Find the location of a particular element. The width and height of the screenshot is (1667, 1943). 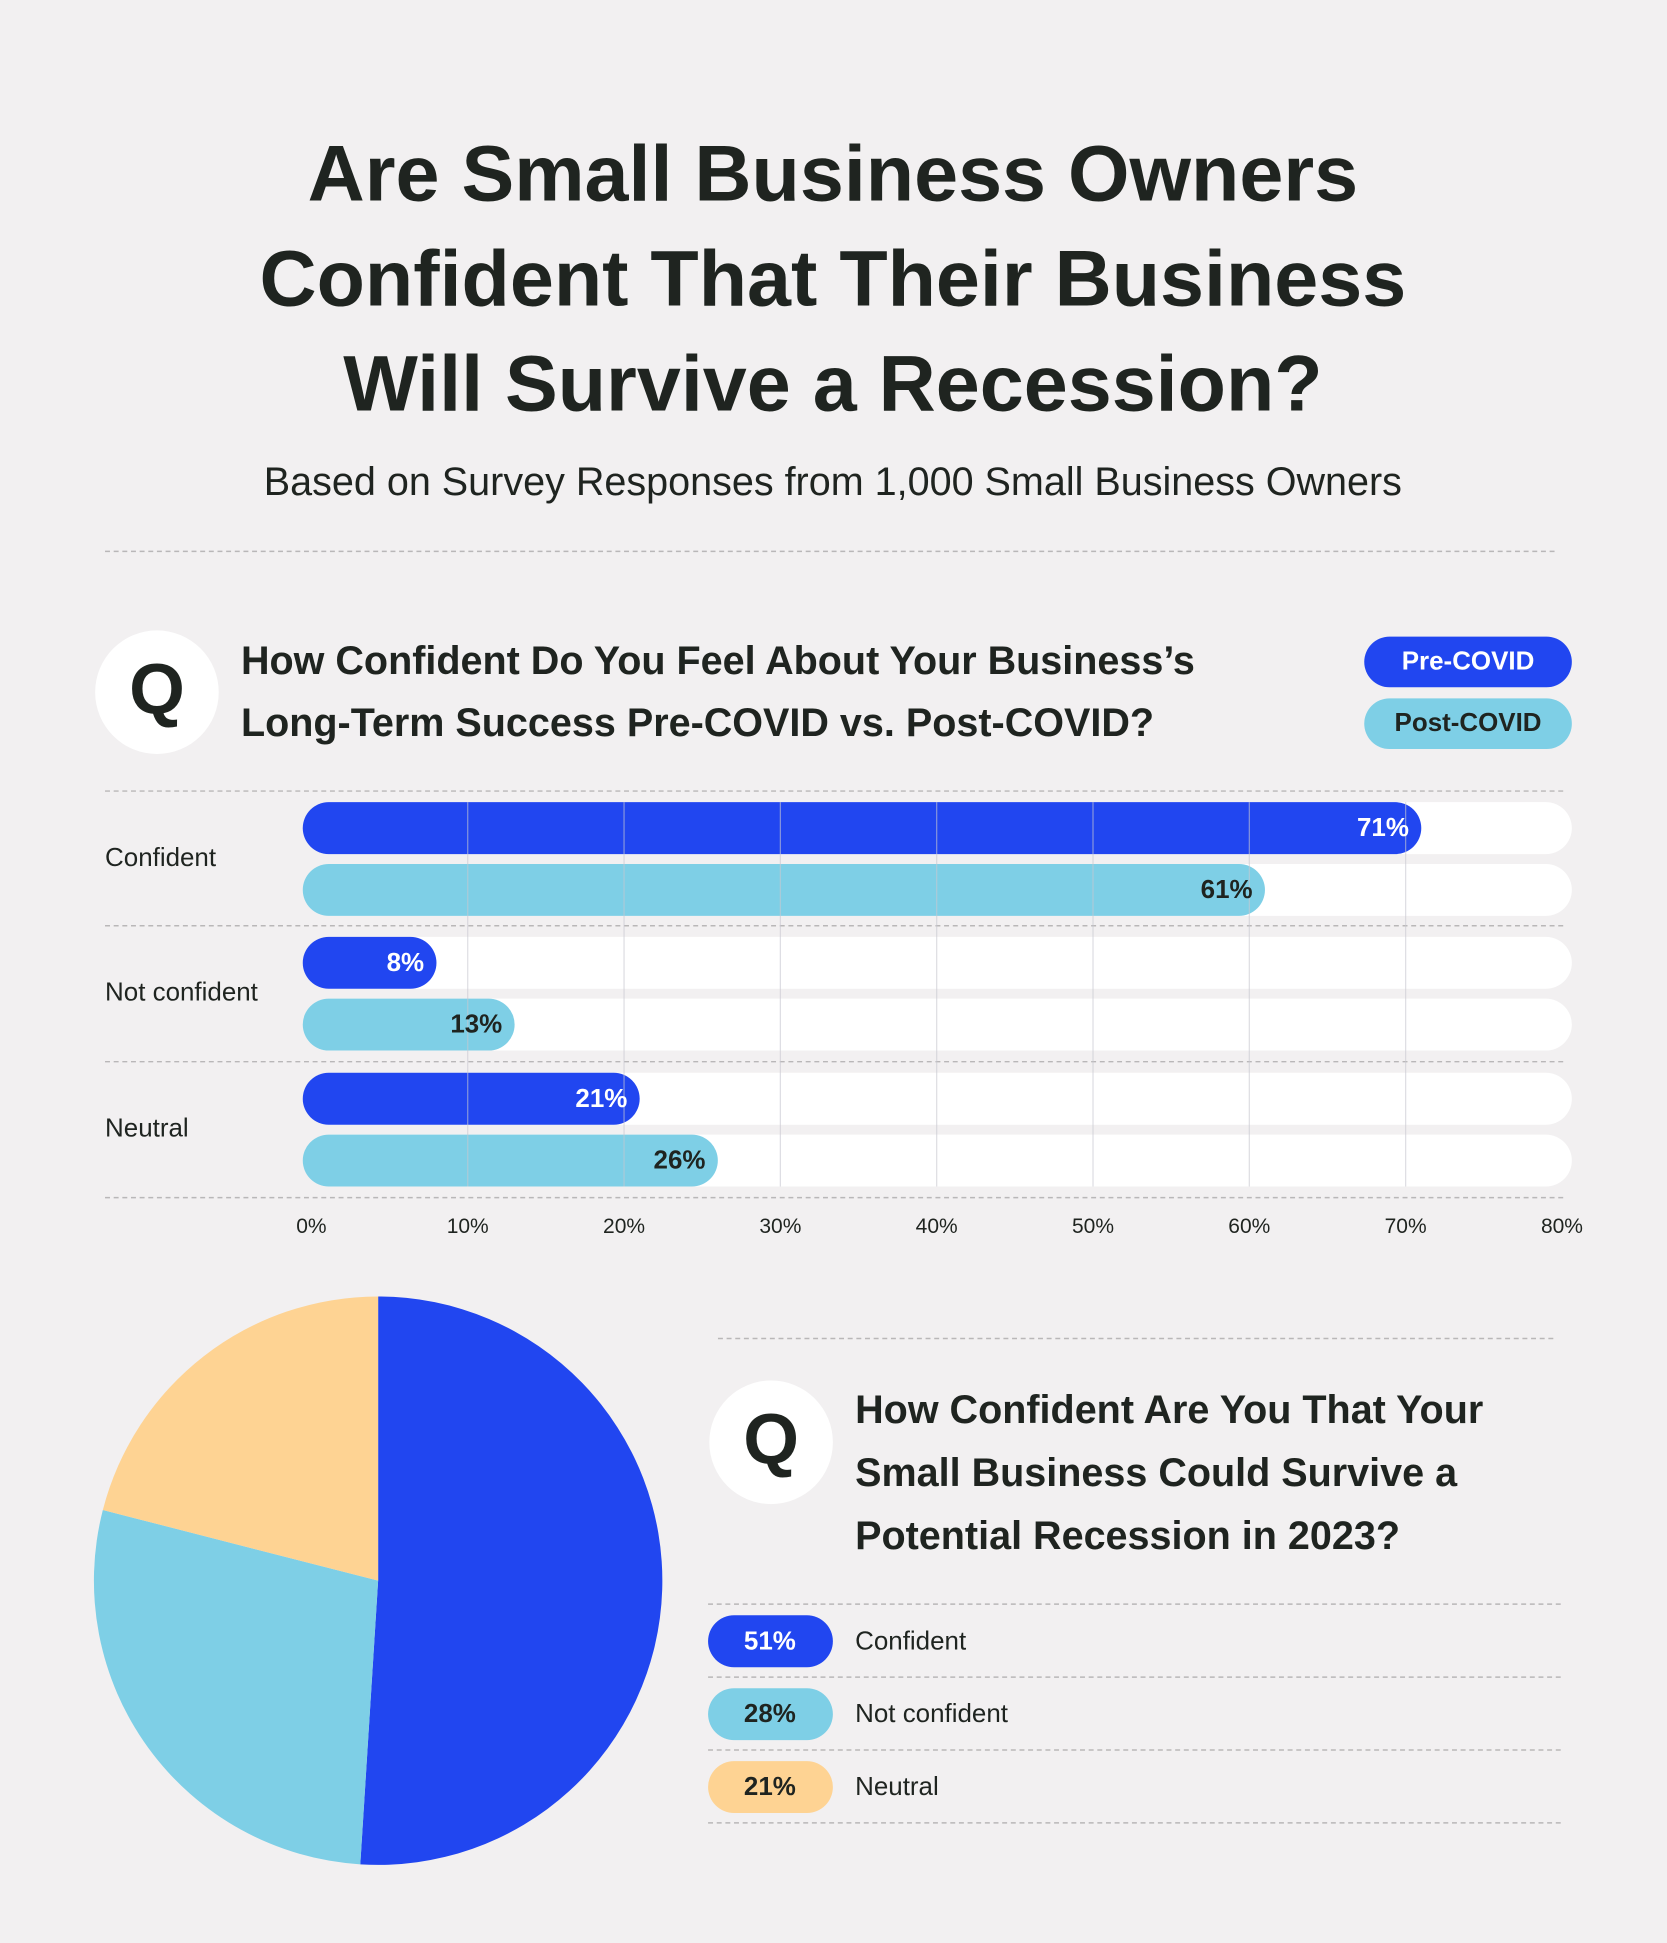

category-label: Not confident is located at coordinates (182, 993).